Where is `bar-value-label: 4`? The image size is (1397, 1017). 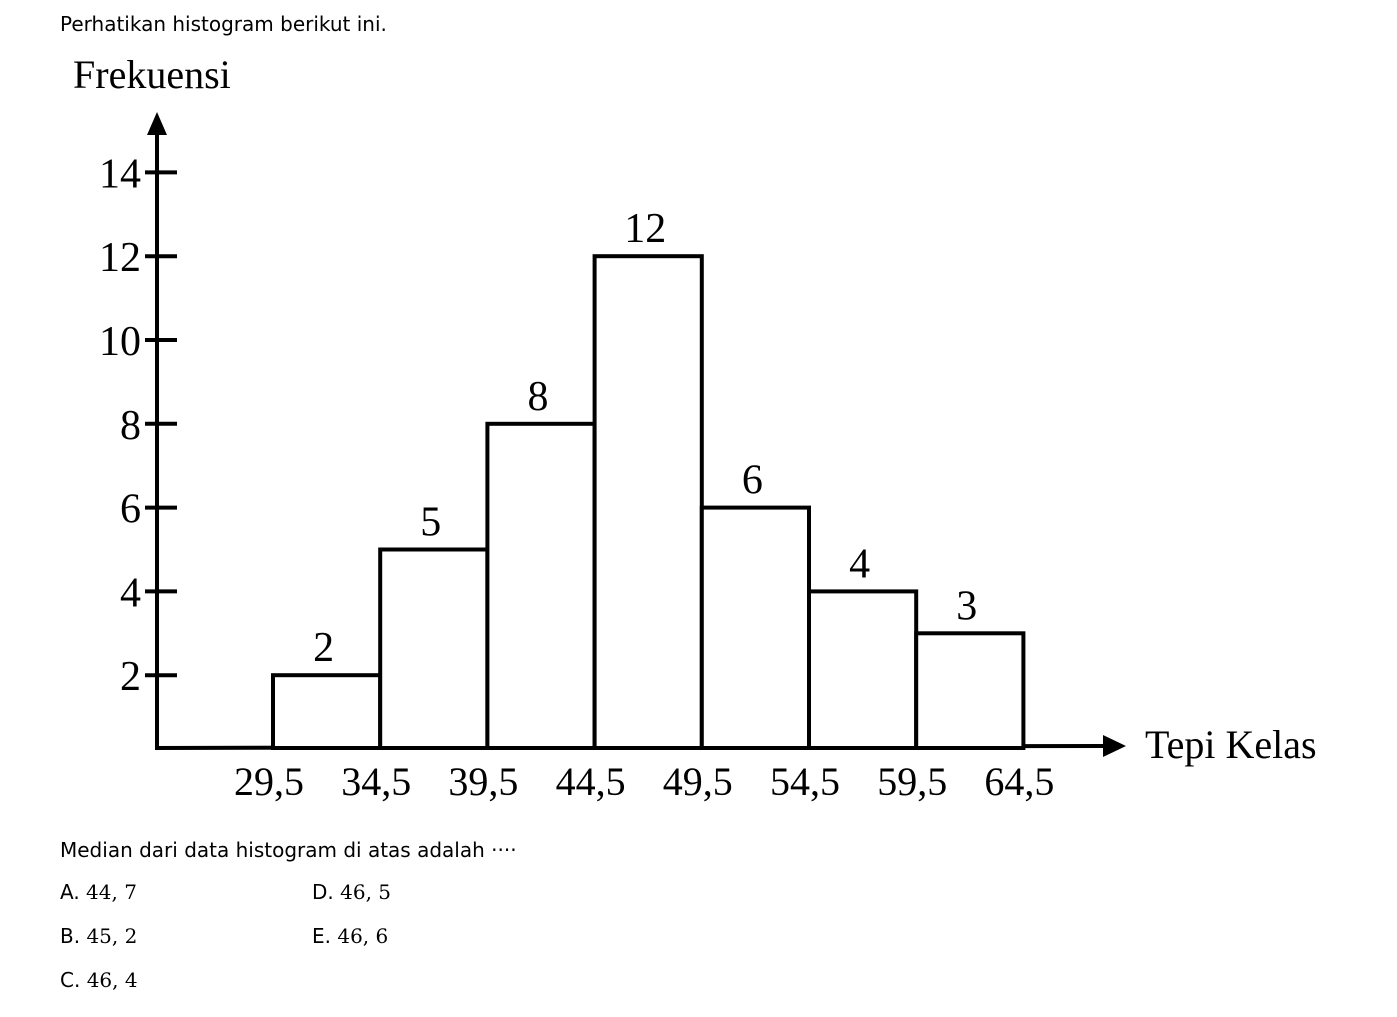 bar-value-label: 4 is located at coordinates (859, 564).